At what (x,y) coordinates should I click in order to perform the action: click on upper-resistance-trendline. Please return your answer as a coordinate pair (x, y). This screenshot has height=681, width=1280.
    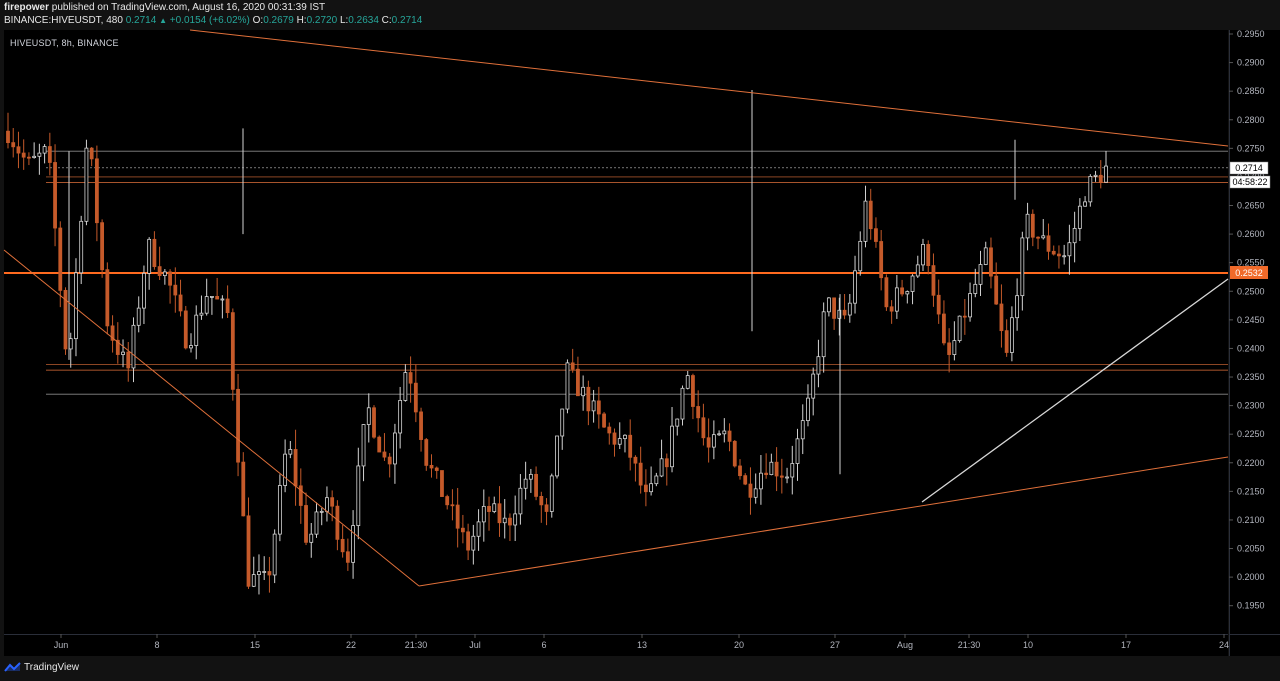
    Looking at the image, I should click on (709, 88).